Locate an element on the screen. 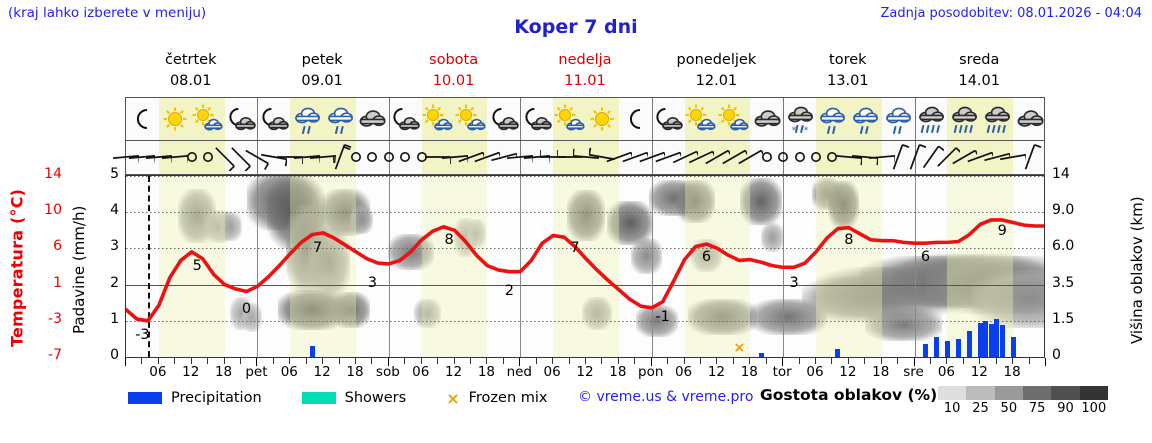  density-swatch is located at coordinates (1093, 393).